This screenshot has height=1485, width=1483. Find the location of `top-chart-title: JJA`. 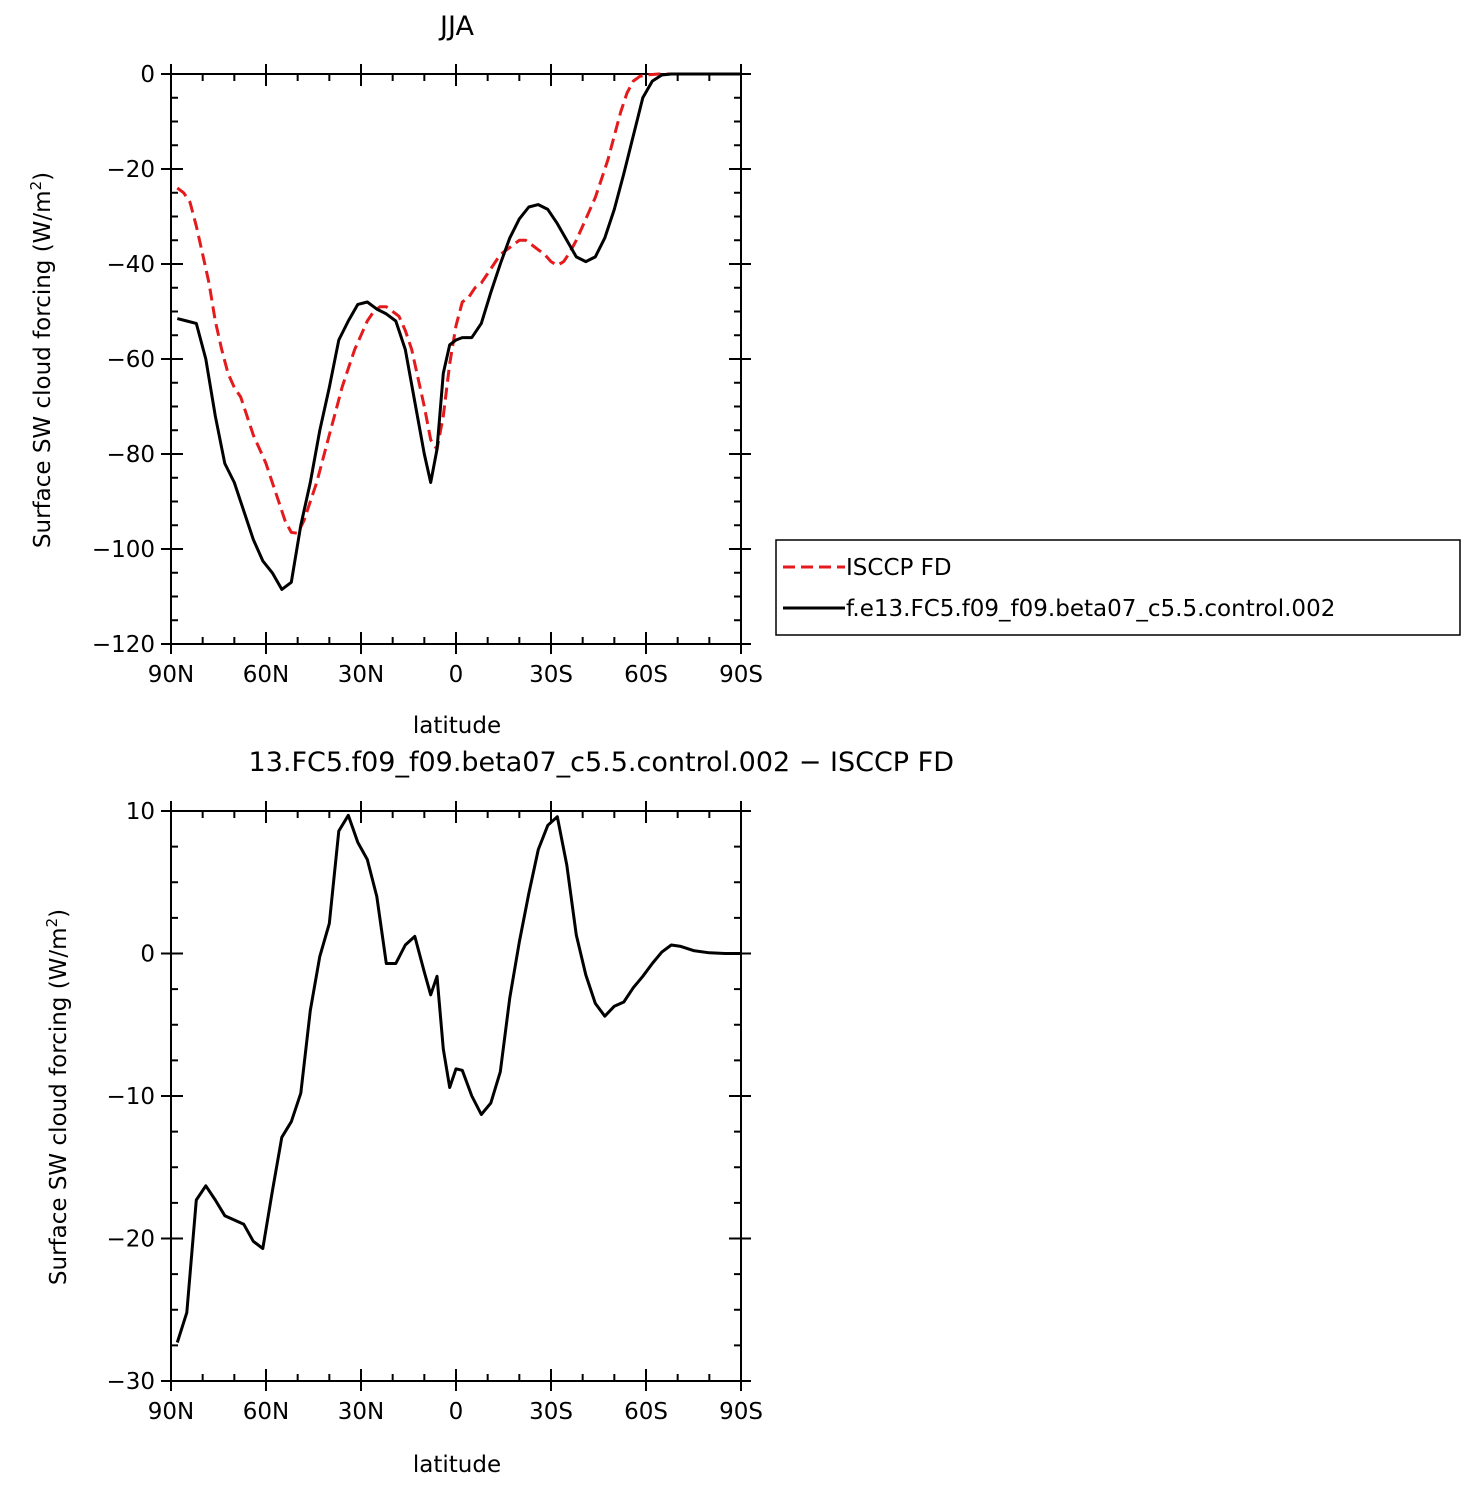

top-chart-title: JJA is located at coordinates (456, 26).